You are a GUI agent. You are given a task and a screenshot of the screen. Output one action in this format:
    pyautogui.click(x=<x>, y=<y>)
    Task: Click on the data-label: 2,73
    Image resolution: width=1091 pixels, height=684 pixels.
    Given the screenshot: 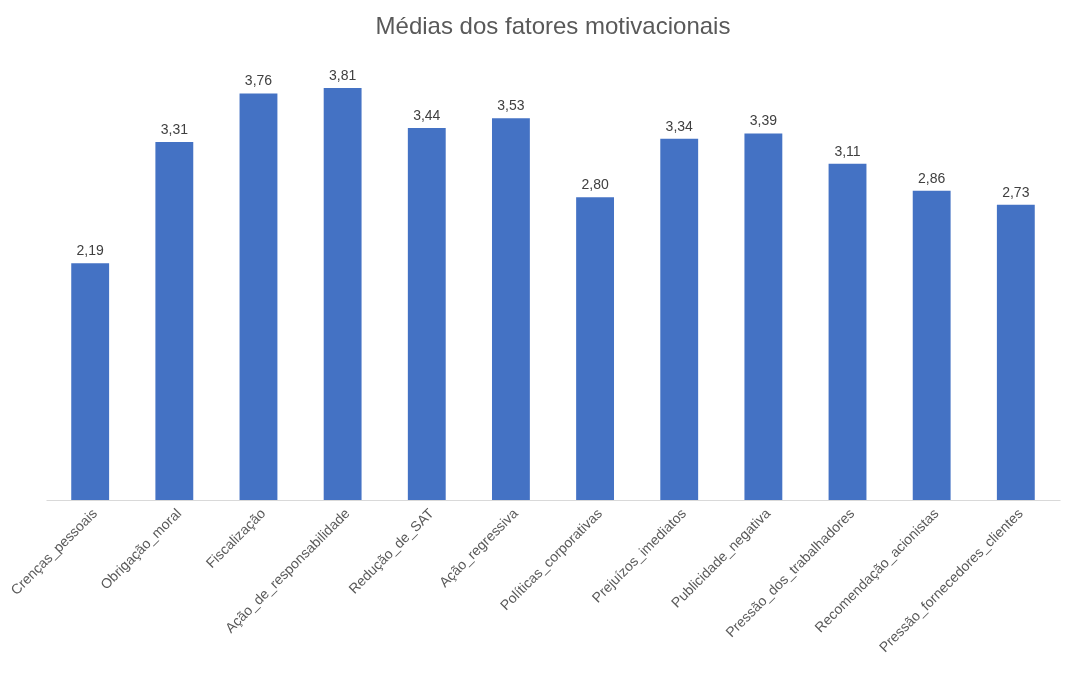 What is the action you would take?
    pyautogui.click(x=1016, y=191)
    